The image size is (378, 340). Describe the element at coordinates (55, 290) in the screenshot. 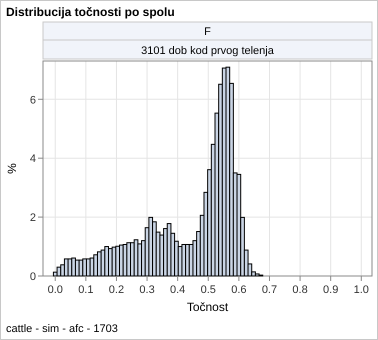

I see `x-tick-label: 0.0` at that location.